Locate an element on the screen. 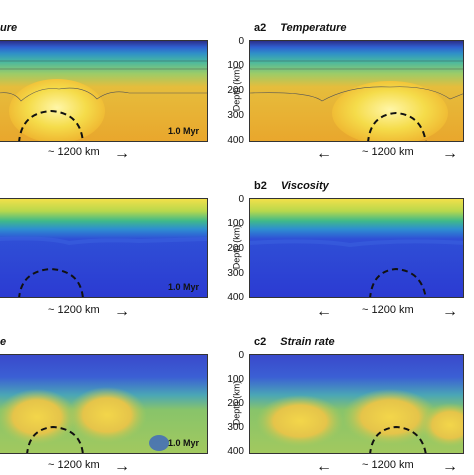 The height and width of the screenshot is (475, 474). strain-rate-plot-left: 1.0 Myr is located at coordinates (104, 404).